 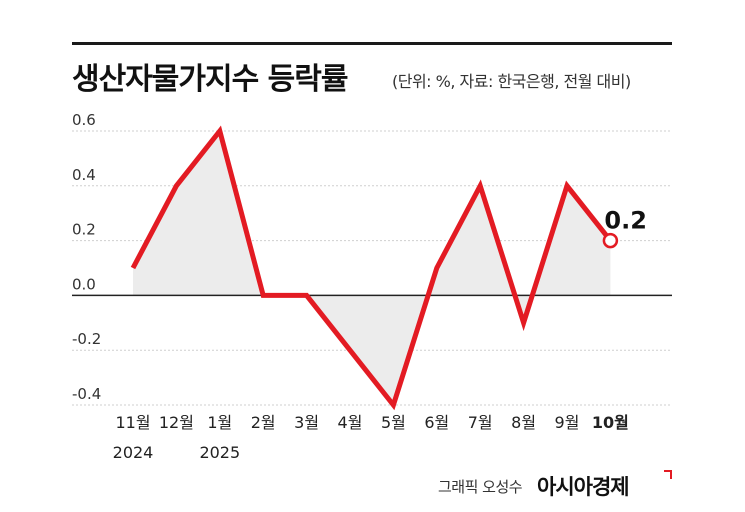 What do you see at coordinates (567, 422) in the screenshot?
I see `x-tick-label: 9월` at bounding box center [567, 422].